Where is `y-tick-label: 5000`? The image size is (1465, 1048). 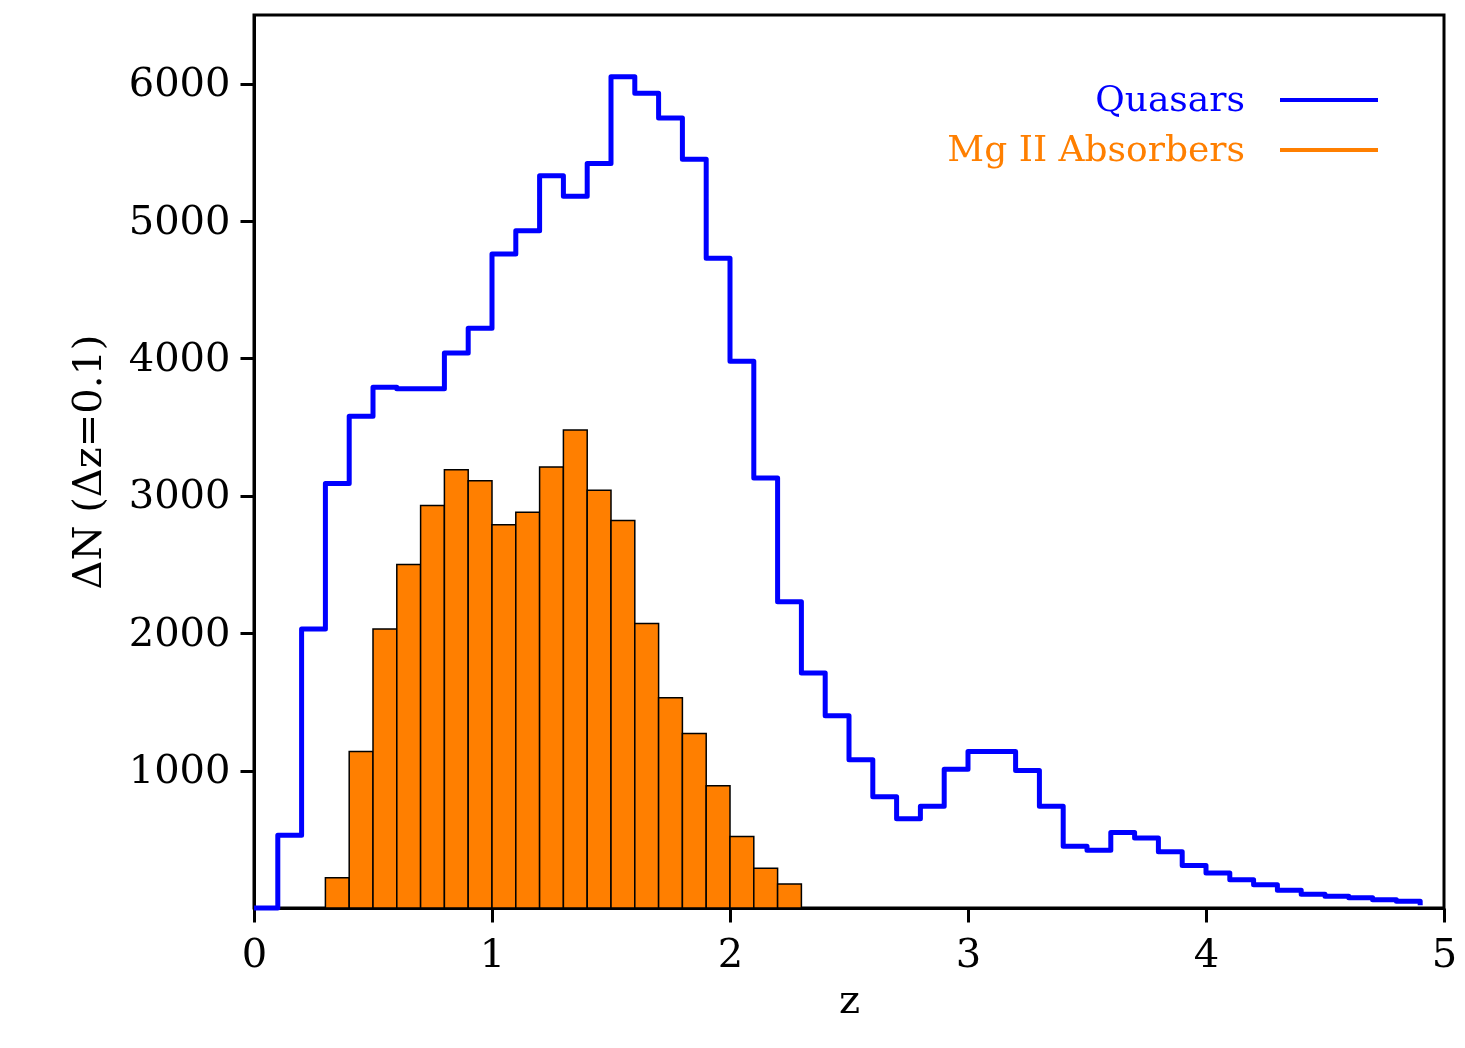
y-tick-label: 5000 is located at coordinates (179, 219).